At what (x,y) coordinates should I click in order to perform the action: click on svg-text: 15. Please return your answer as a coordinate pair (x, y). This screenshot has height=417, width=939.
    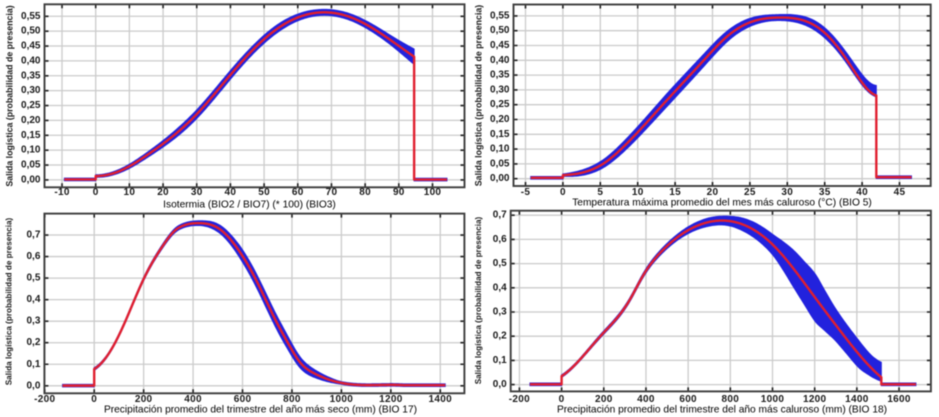
    Looking at the image, I should click on (675, 192).